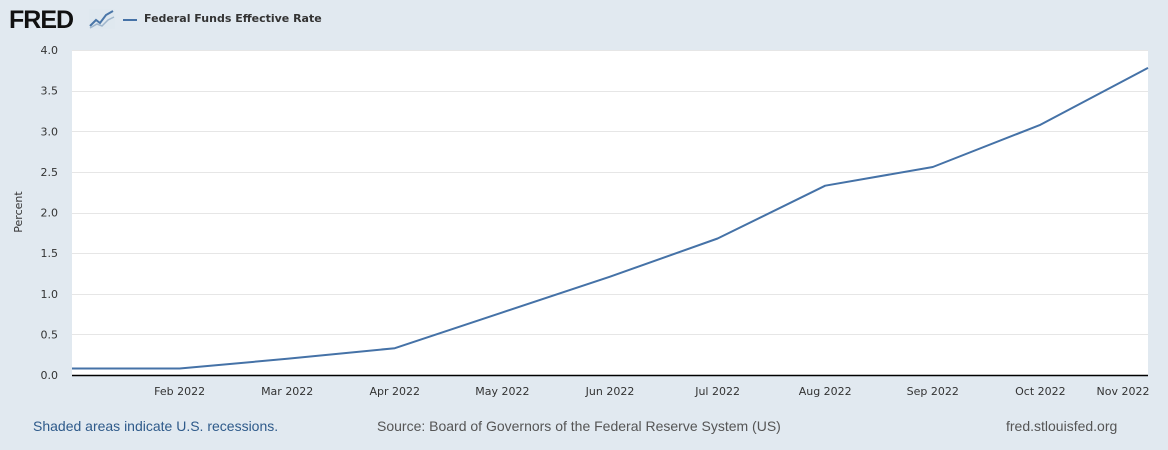 The height and width of the screenshot is (450, 1168). What do you see at coordinates (1123, 391) in the screenshot?
I see `x-tick-label: Nov 2022` at bounding box center [1123, 391].